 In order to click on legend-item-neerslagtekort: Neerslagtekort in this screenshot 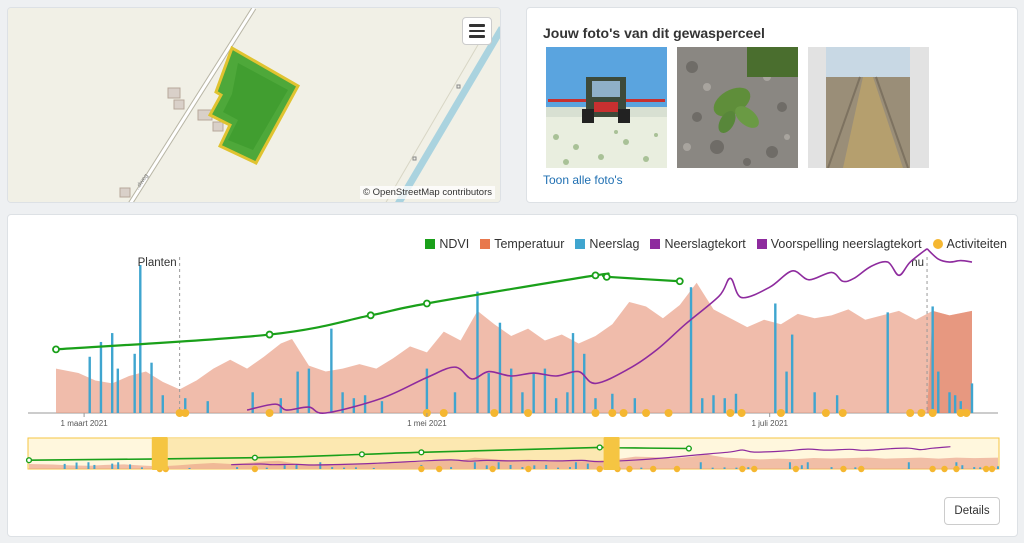, I will do `click(698, 244)`.